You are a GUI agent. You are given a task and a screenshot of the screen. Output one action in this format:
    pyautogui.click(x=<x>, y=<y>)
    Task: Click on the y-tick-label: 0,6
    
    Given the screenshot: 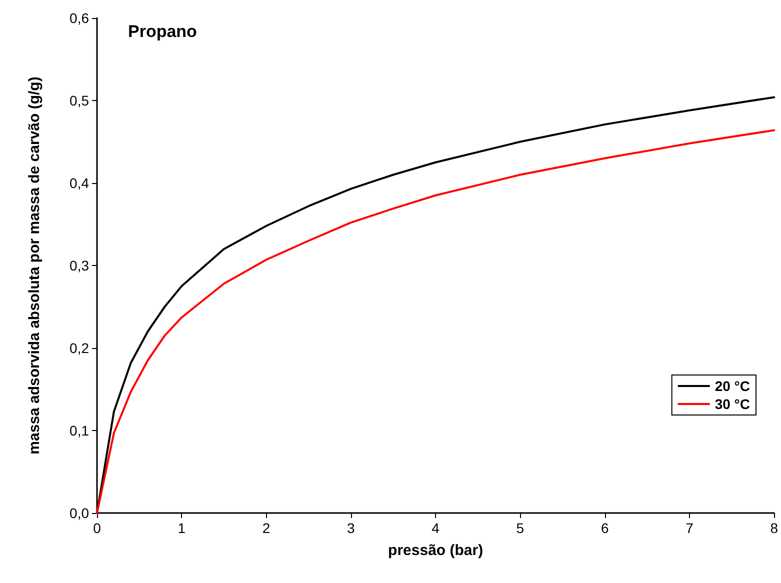 What is the action you would take?
    pyautogui.click(x=80, y=18)
    